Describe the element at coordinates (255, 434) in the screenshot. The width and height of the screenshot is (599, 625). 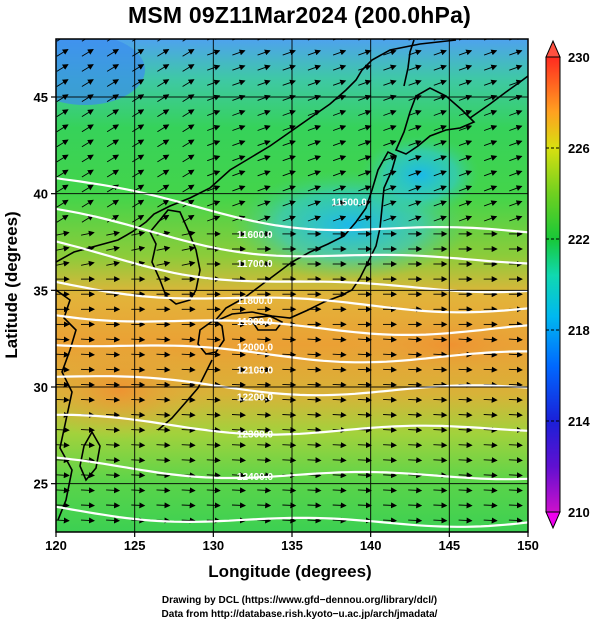
I see `contour-label: 12300.0` at that location.